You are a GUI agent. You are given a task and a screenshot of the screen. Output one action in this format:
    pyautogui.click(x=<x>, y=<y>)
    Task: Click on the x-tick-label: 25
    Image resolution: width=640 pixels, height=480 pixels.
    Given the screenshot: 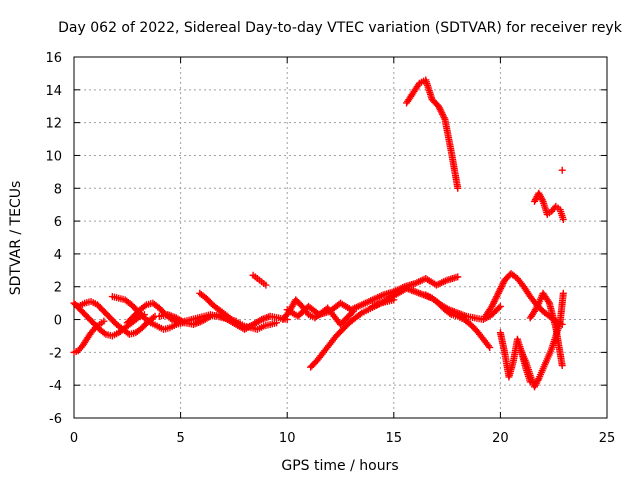 What is the action you would take?
    pyautogui.click(x=607, y=438)
    